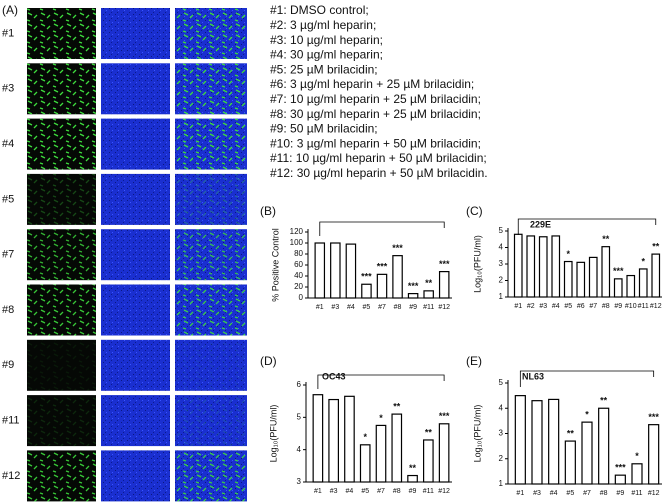 The width and height of the screenshot is (667, 502). What do you see at coordinates (8, 144) in the screenshot?
I see `row-label: #4` at bounding box center [8, 144].